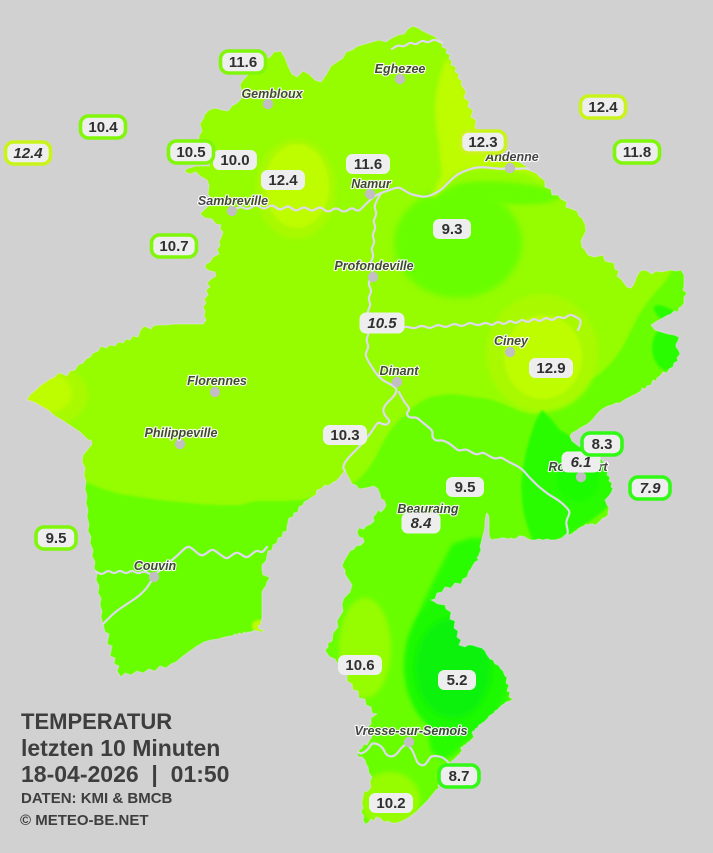  I want to click on svg-text: 10.4, so click(103, 127).